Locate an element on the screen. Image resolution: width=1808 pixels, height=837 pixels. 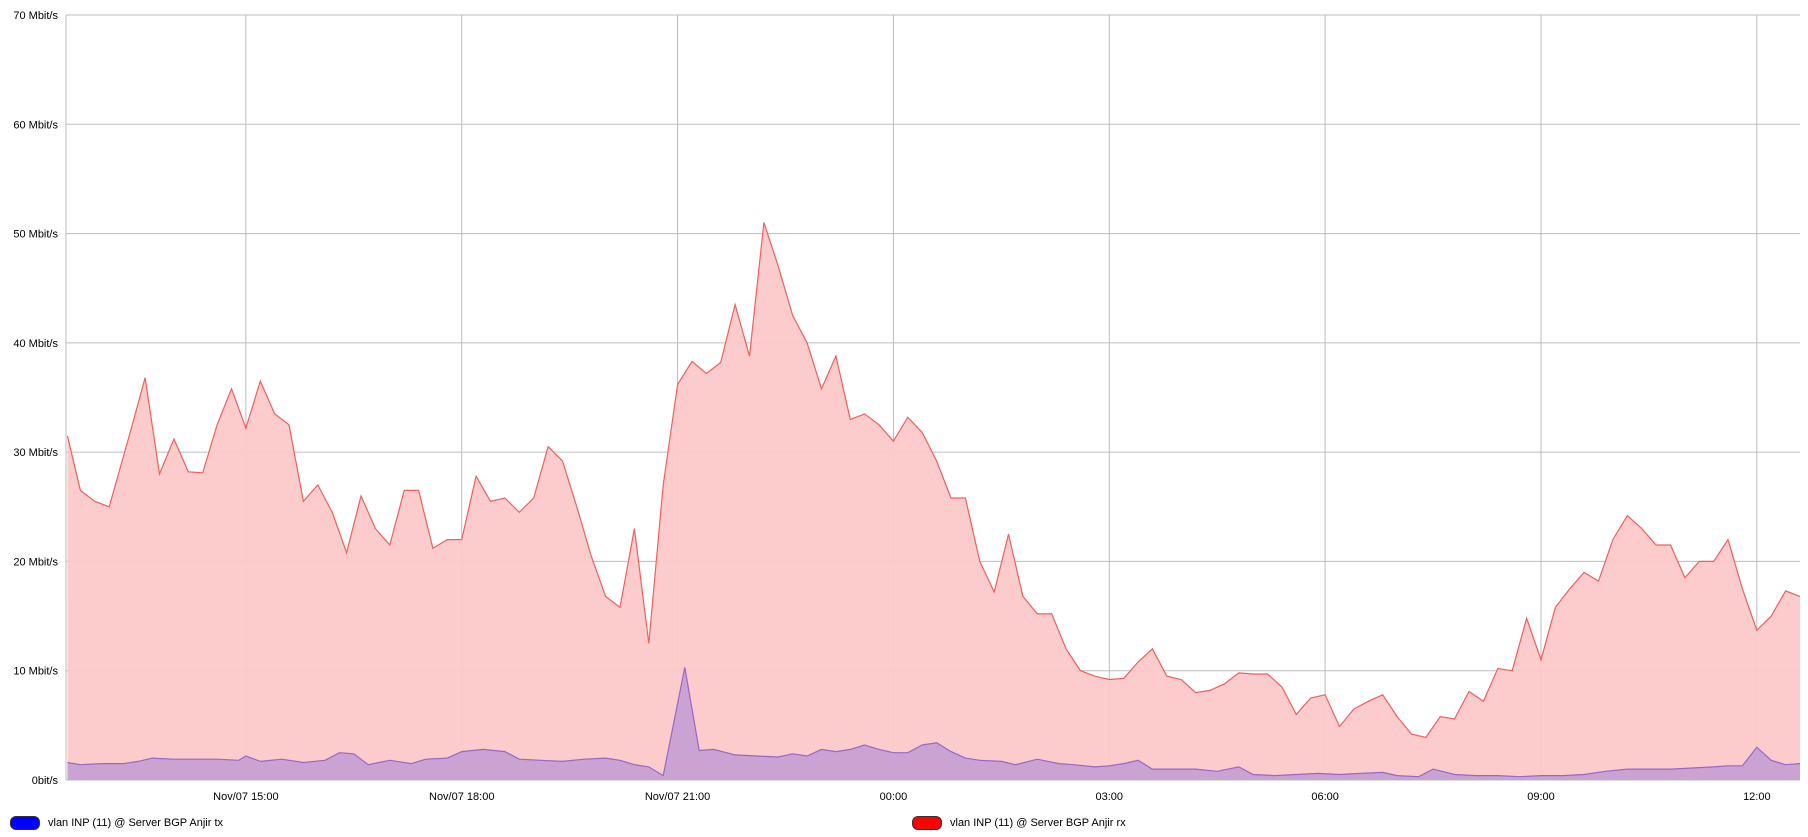
legend-item-tx: vlan INP (11) @ Server BGP Anjir tx is located at coordinates (116, 823).